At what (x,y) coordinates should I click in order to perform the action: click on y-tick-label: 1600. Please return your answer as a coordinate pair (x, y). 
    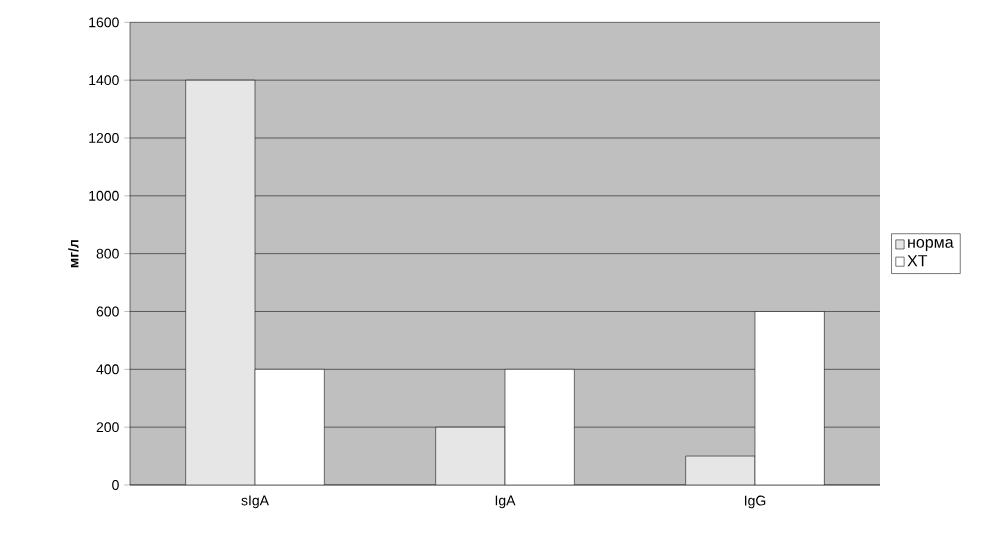
    Looking at the image, I should click on (104, 22).